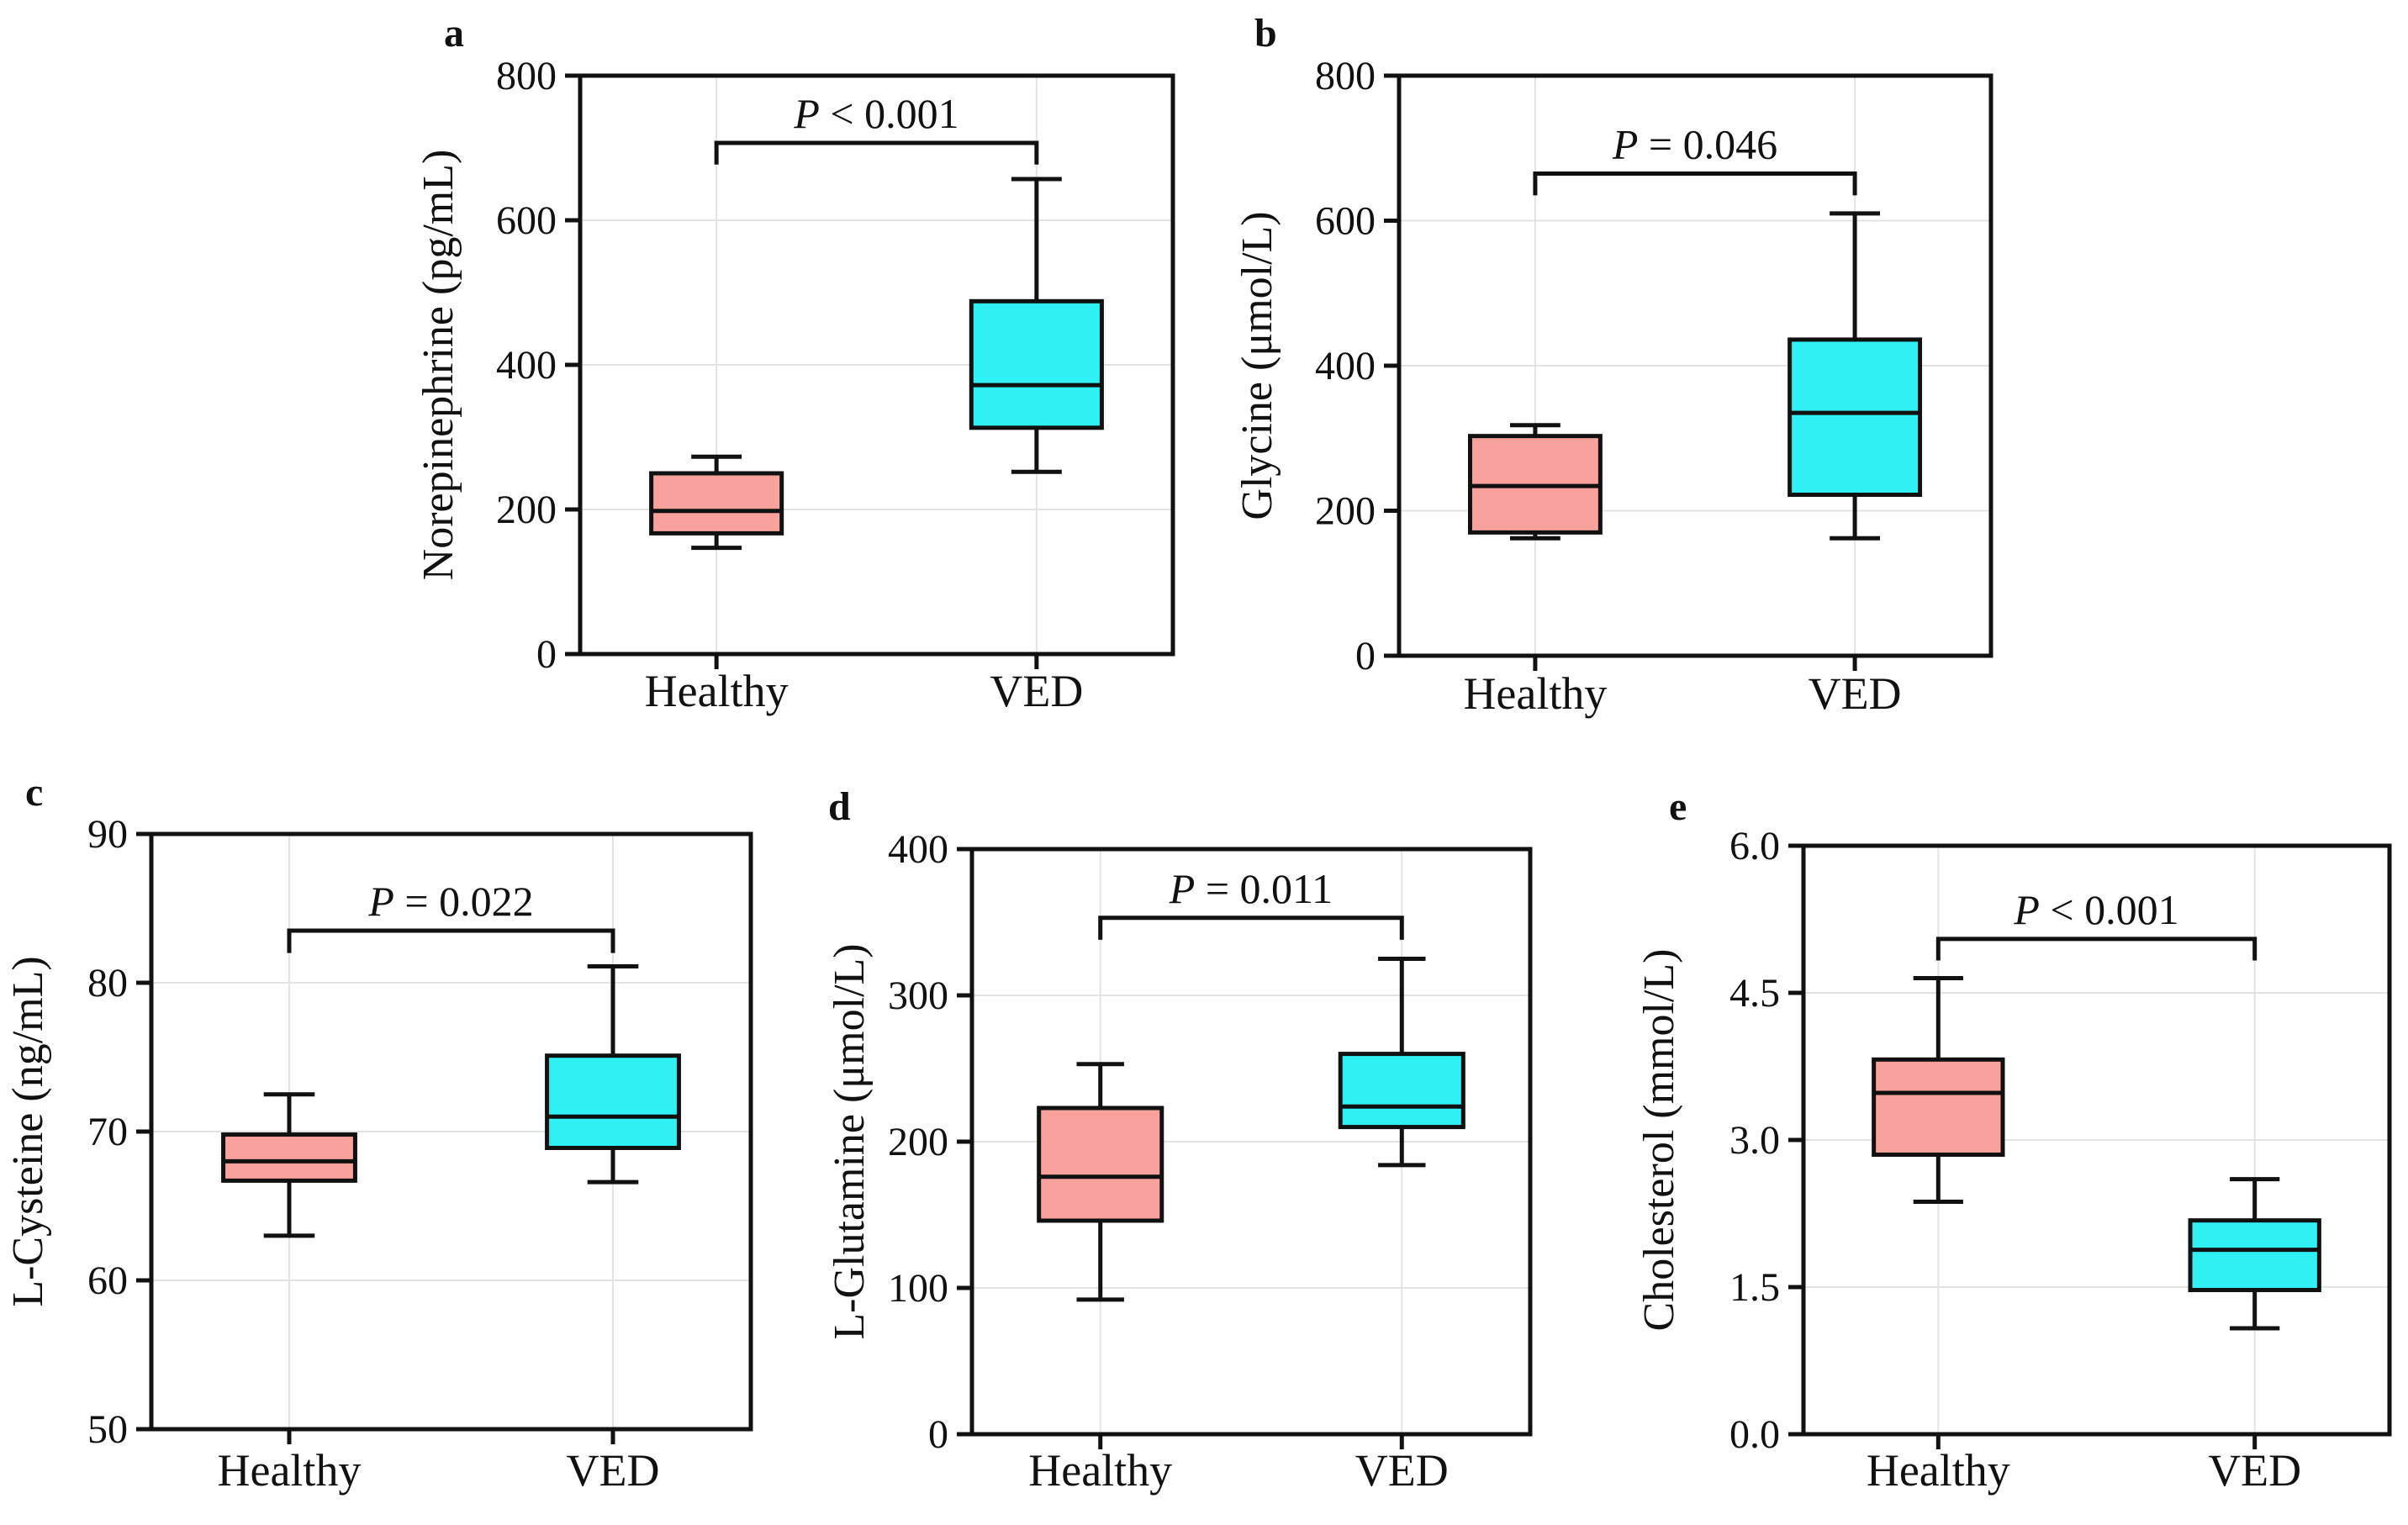 This screenshot has width=2408, height=1525. What do you see at coordinates (108, 1281) in the screenshot?
I see `y-tick-label: 60` at bounding box center [108, 1281].